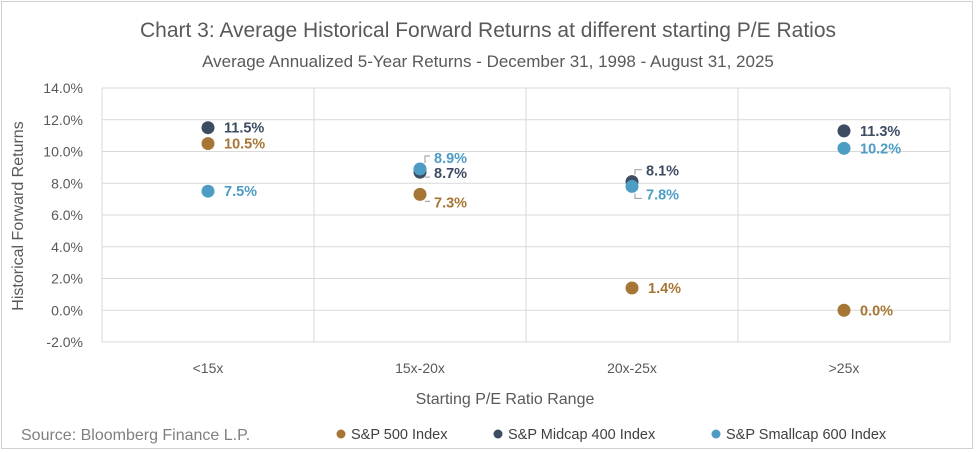 Image resolution: width=976 pixels, height=452 pixels. Describe the element at coordinates (662, 195) in the screenshot. I see `data-label: 7.8%` at that location.